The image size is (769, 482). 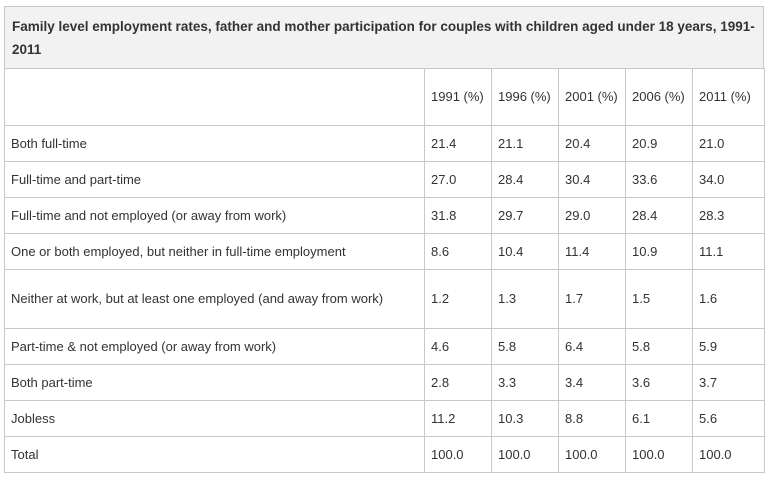 I want to click on cell-value: 1.3, so click(x=525, y=299).